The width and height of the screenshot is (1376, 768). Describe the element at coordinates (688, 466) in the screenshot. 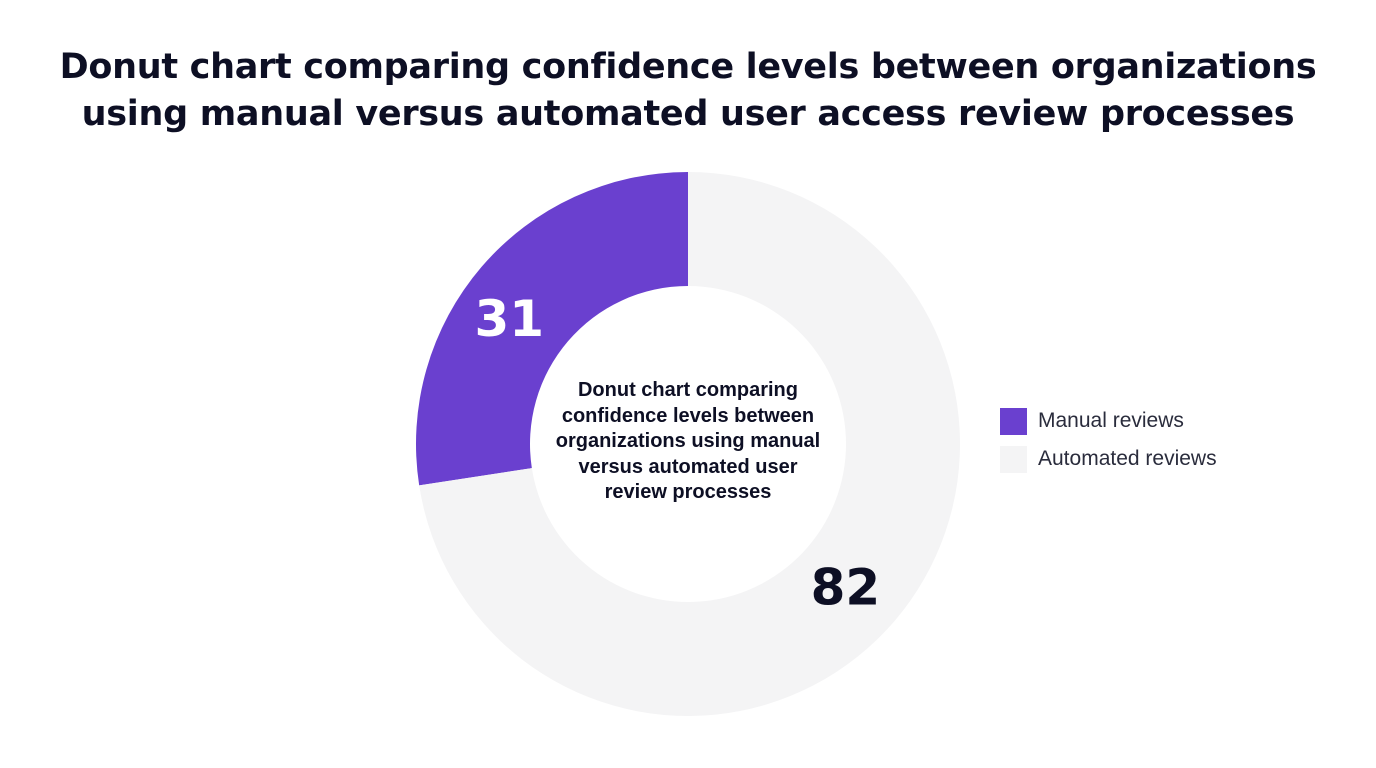

I see `center-label-line-4: versus automated user` at that location.